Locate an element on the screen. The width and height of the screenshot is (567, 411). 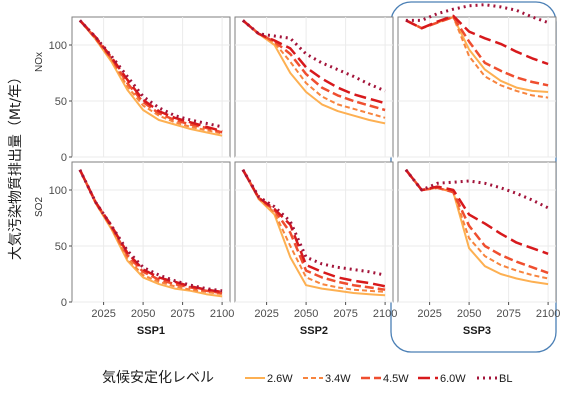
column-label-ssp1: SSP1 is located at coordinates (151, 331).